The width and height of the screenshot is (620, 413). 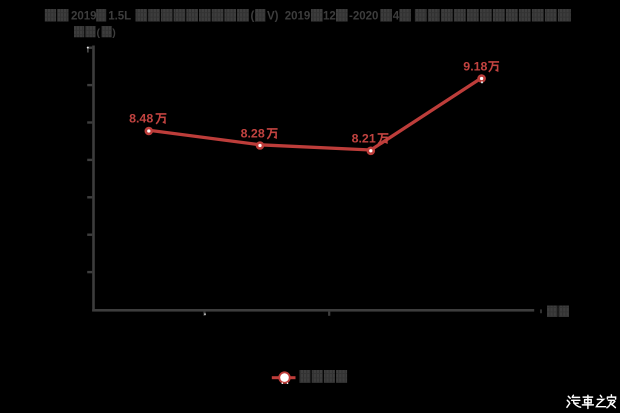 I want to click on svg-text: 8.48, so click(x=141, y=118).